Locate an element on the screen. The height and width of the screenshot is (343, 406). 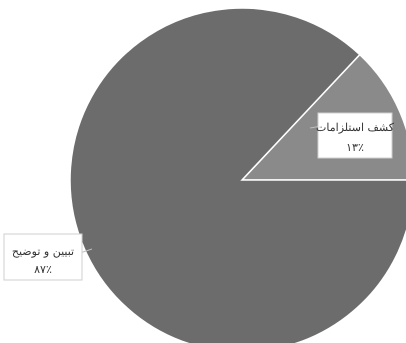
slice-label-tabyin-name: تبیین و توضیح is located at coordinates (43, 251).